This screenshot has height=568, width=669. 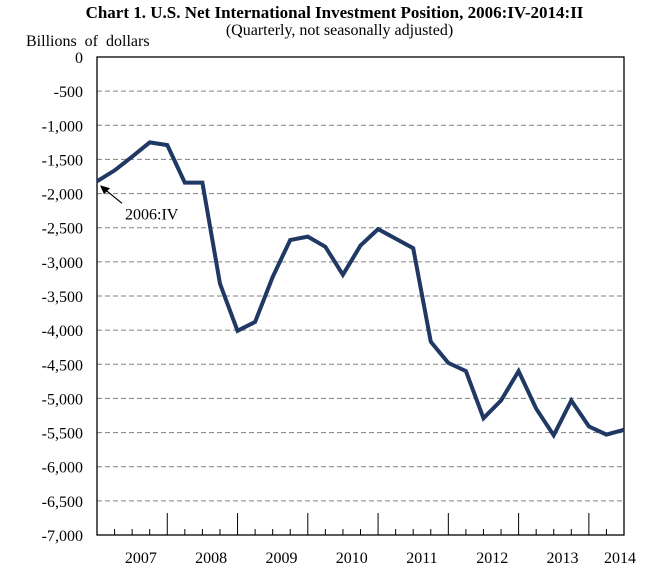 I want to click on annotation-arrow, so click(x=114, y=196).